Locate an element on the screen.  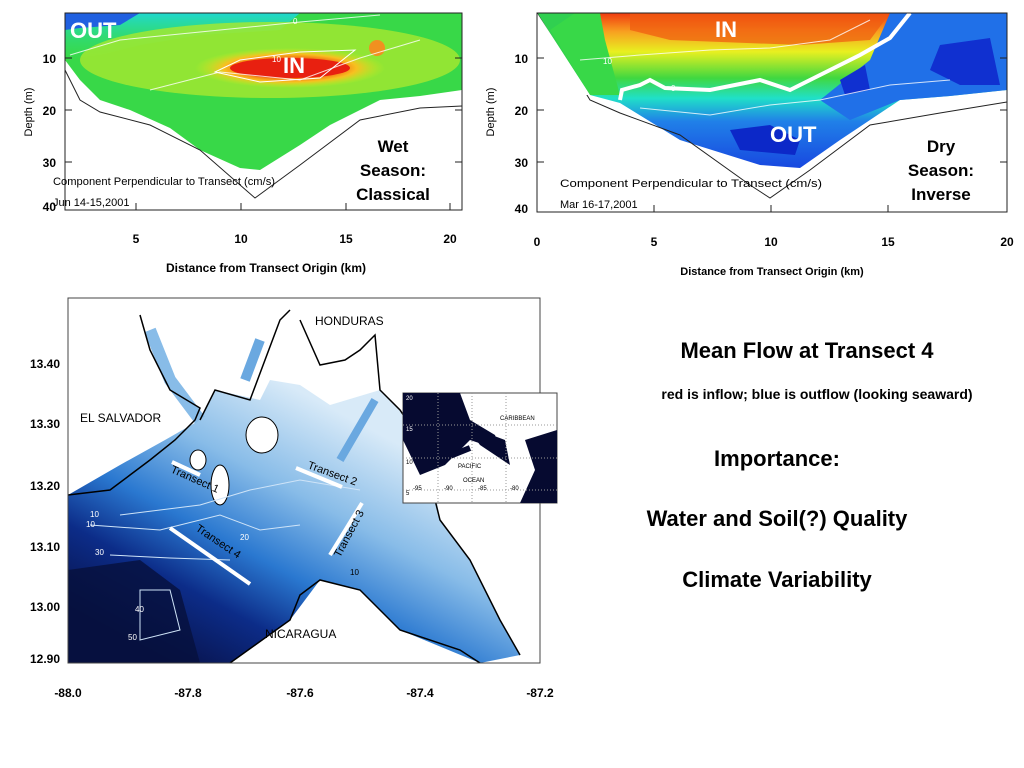
inset-tick: -95 is located at coordinates (417, 489).